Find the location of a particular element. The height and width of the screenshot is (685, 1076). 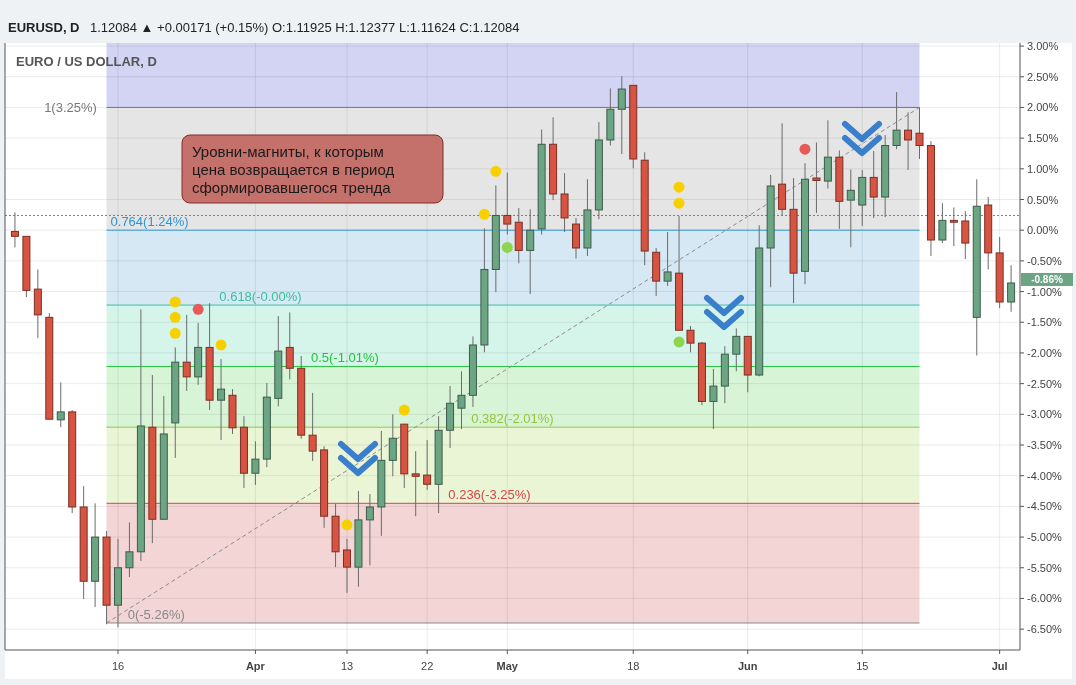

y-tick-label: 0.00% is located at coordinates (1043, 230).